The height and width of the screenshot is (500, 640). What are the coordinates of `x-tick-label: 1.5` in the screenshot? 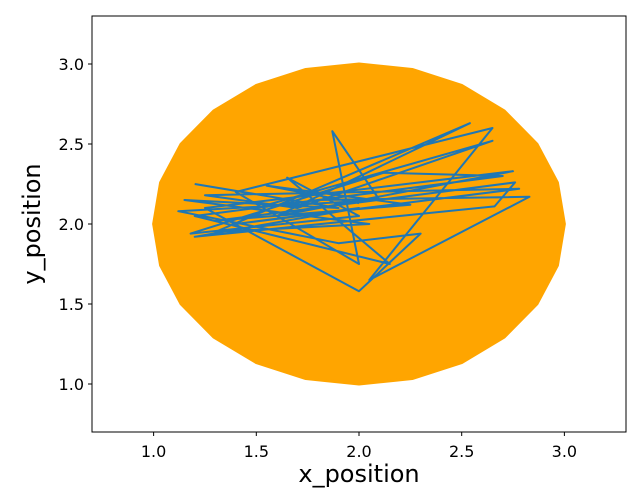 It's located at (256, 451).